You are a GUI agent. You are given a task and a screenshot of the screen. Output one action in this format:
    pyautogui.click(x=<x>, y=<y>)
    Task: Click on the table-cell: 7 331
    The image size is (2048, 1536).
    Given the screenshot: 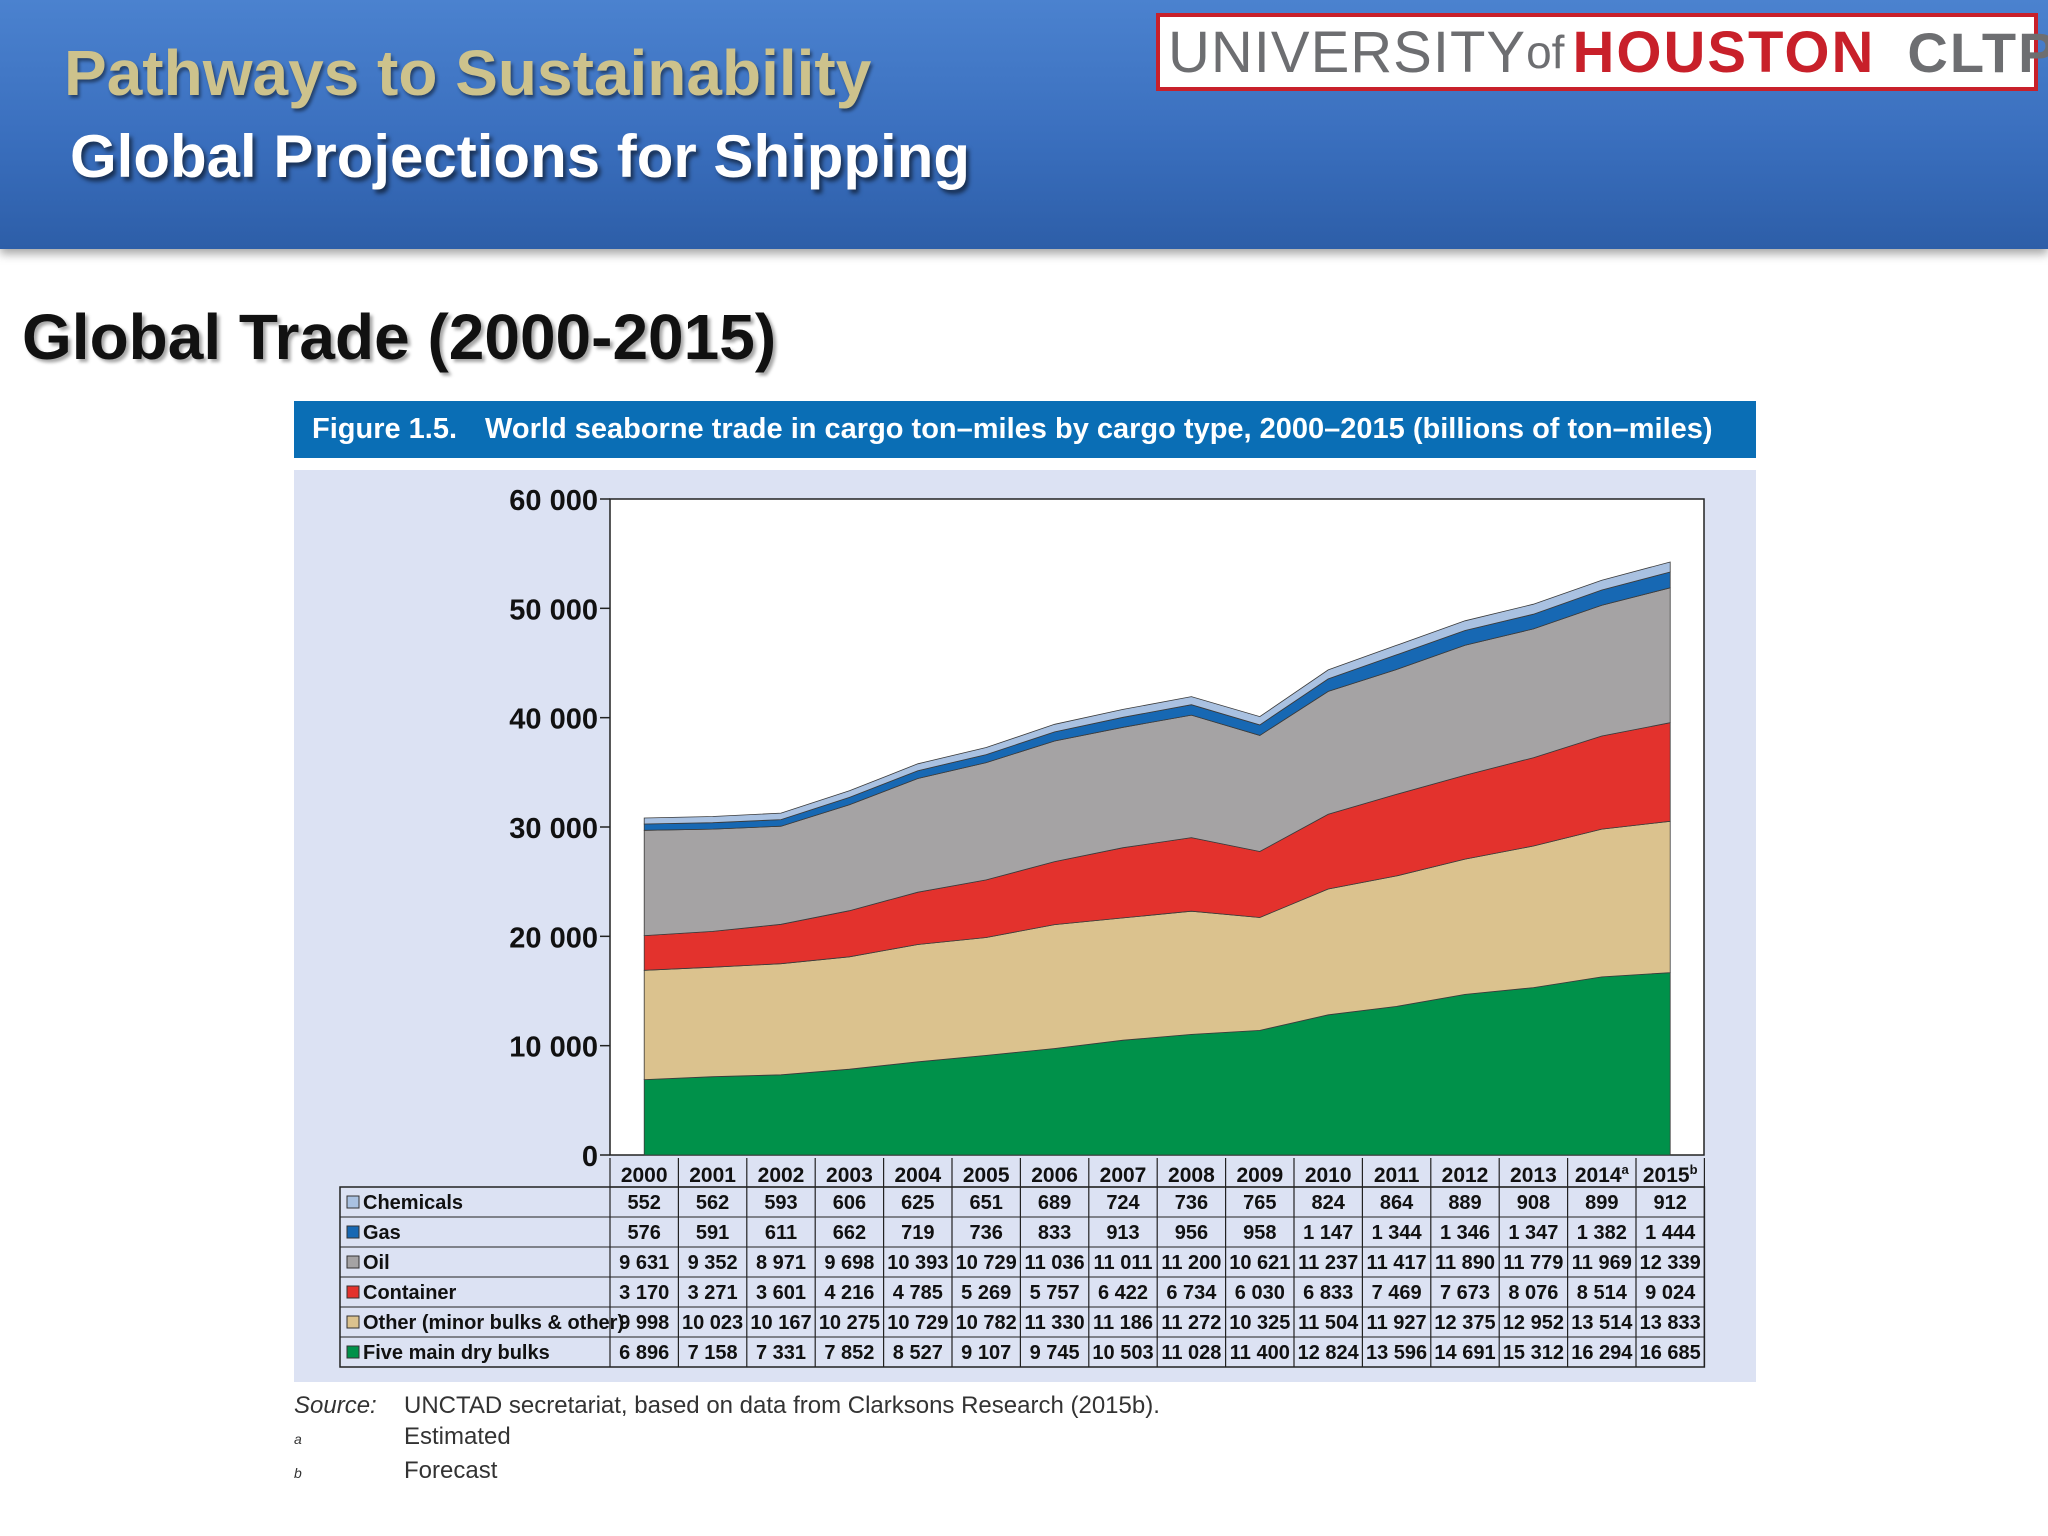 What is the action you would take?
    pyautogui.click(x=781, y=1353)
    